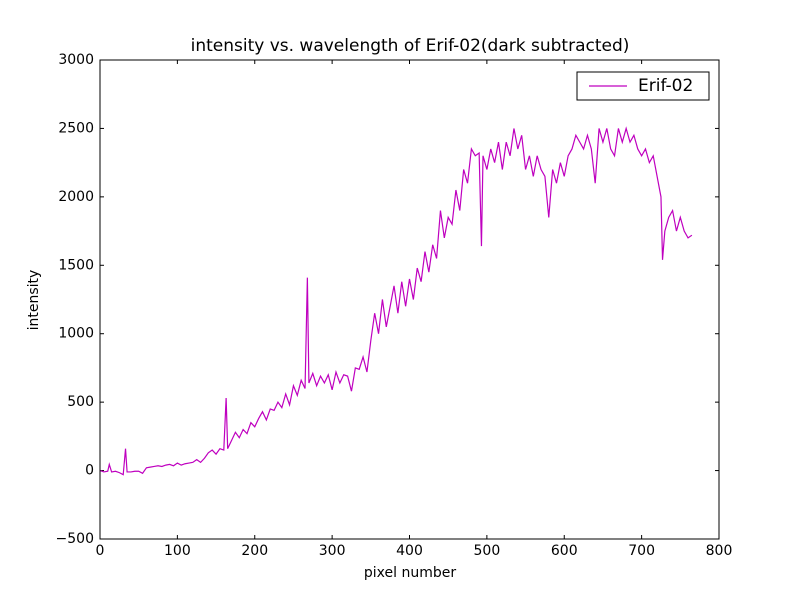 The height and width of the screenshot is (600, 800). Describe the element at coordinates (564, 551) in the screenshot. I see `x-tick-label: 600` at that location.